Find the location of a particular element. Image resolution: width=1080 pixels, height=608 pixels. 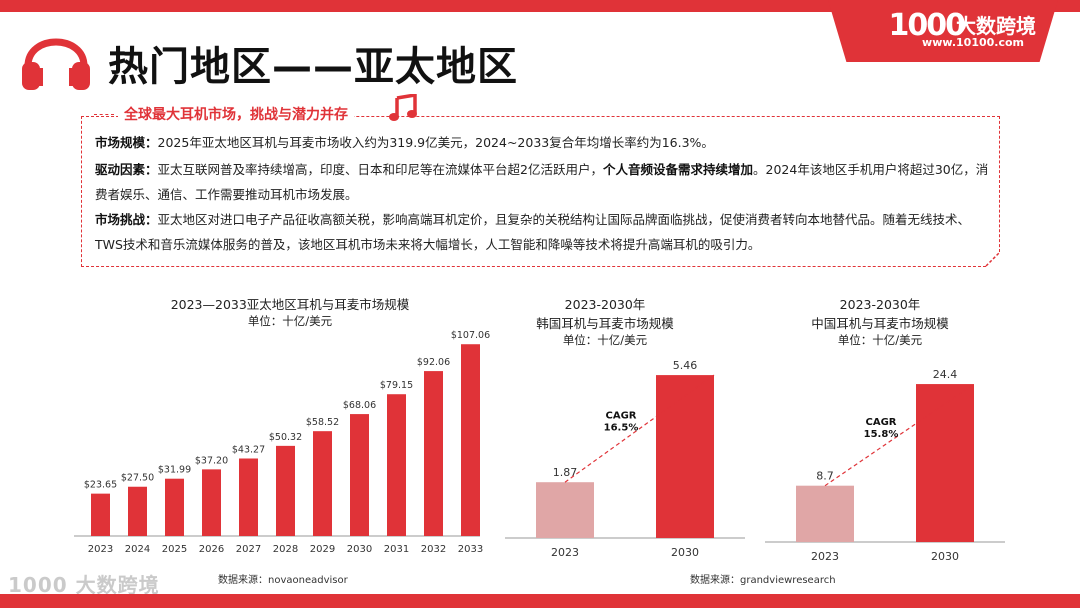

chart1-data-label: $92.06 is located at coordinates (433, 362).